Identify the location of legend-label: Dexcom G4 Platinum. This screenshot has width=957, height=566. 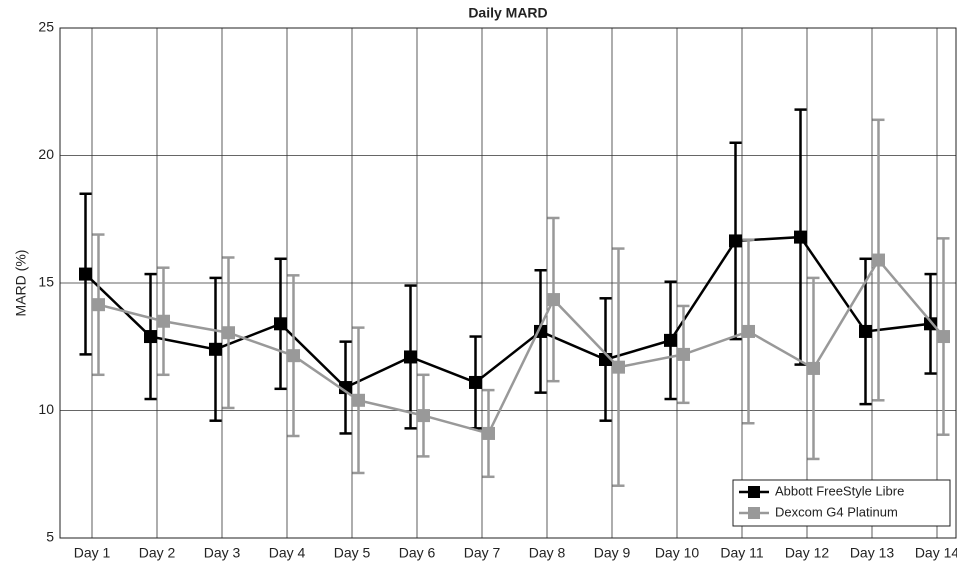
(836, 511).